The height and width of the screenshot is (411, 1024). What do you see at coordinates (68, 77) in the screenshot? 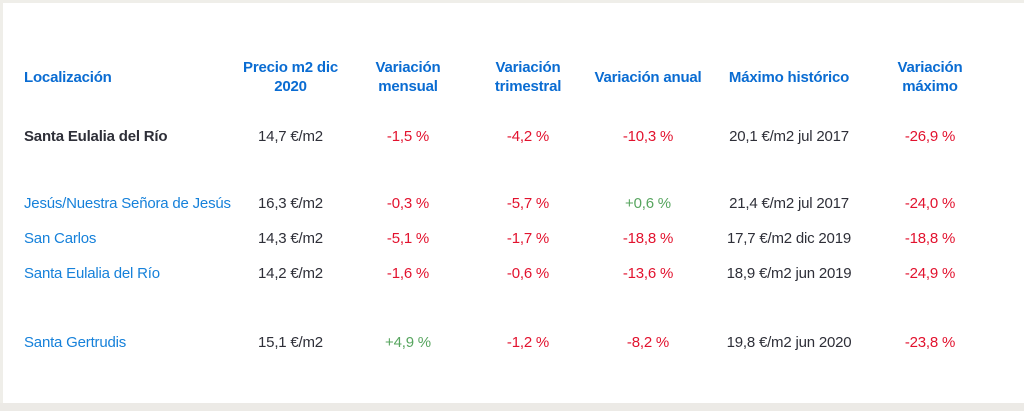
I see `column-header-localizacion: Localización` at bounding box center [68, 77].